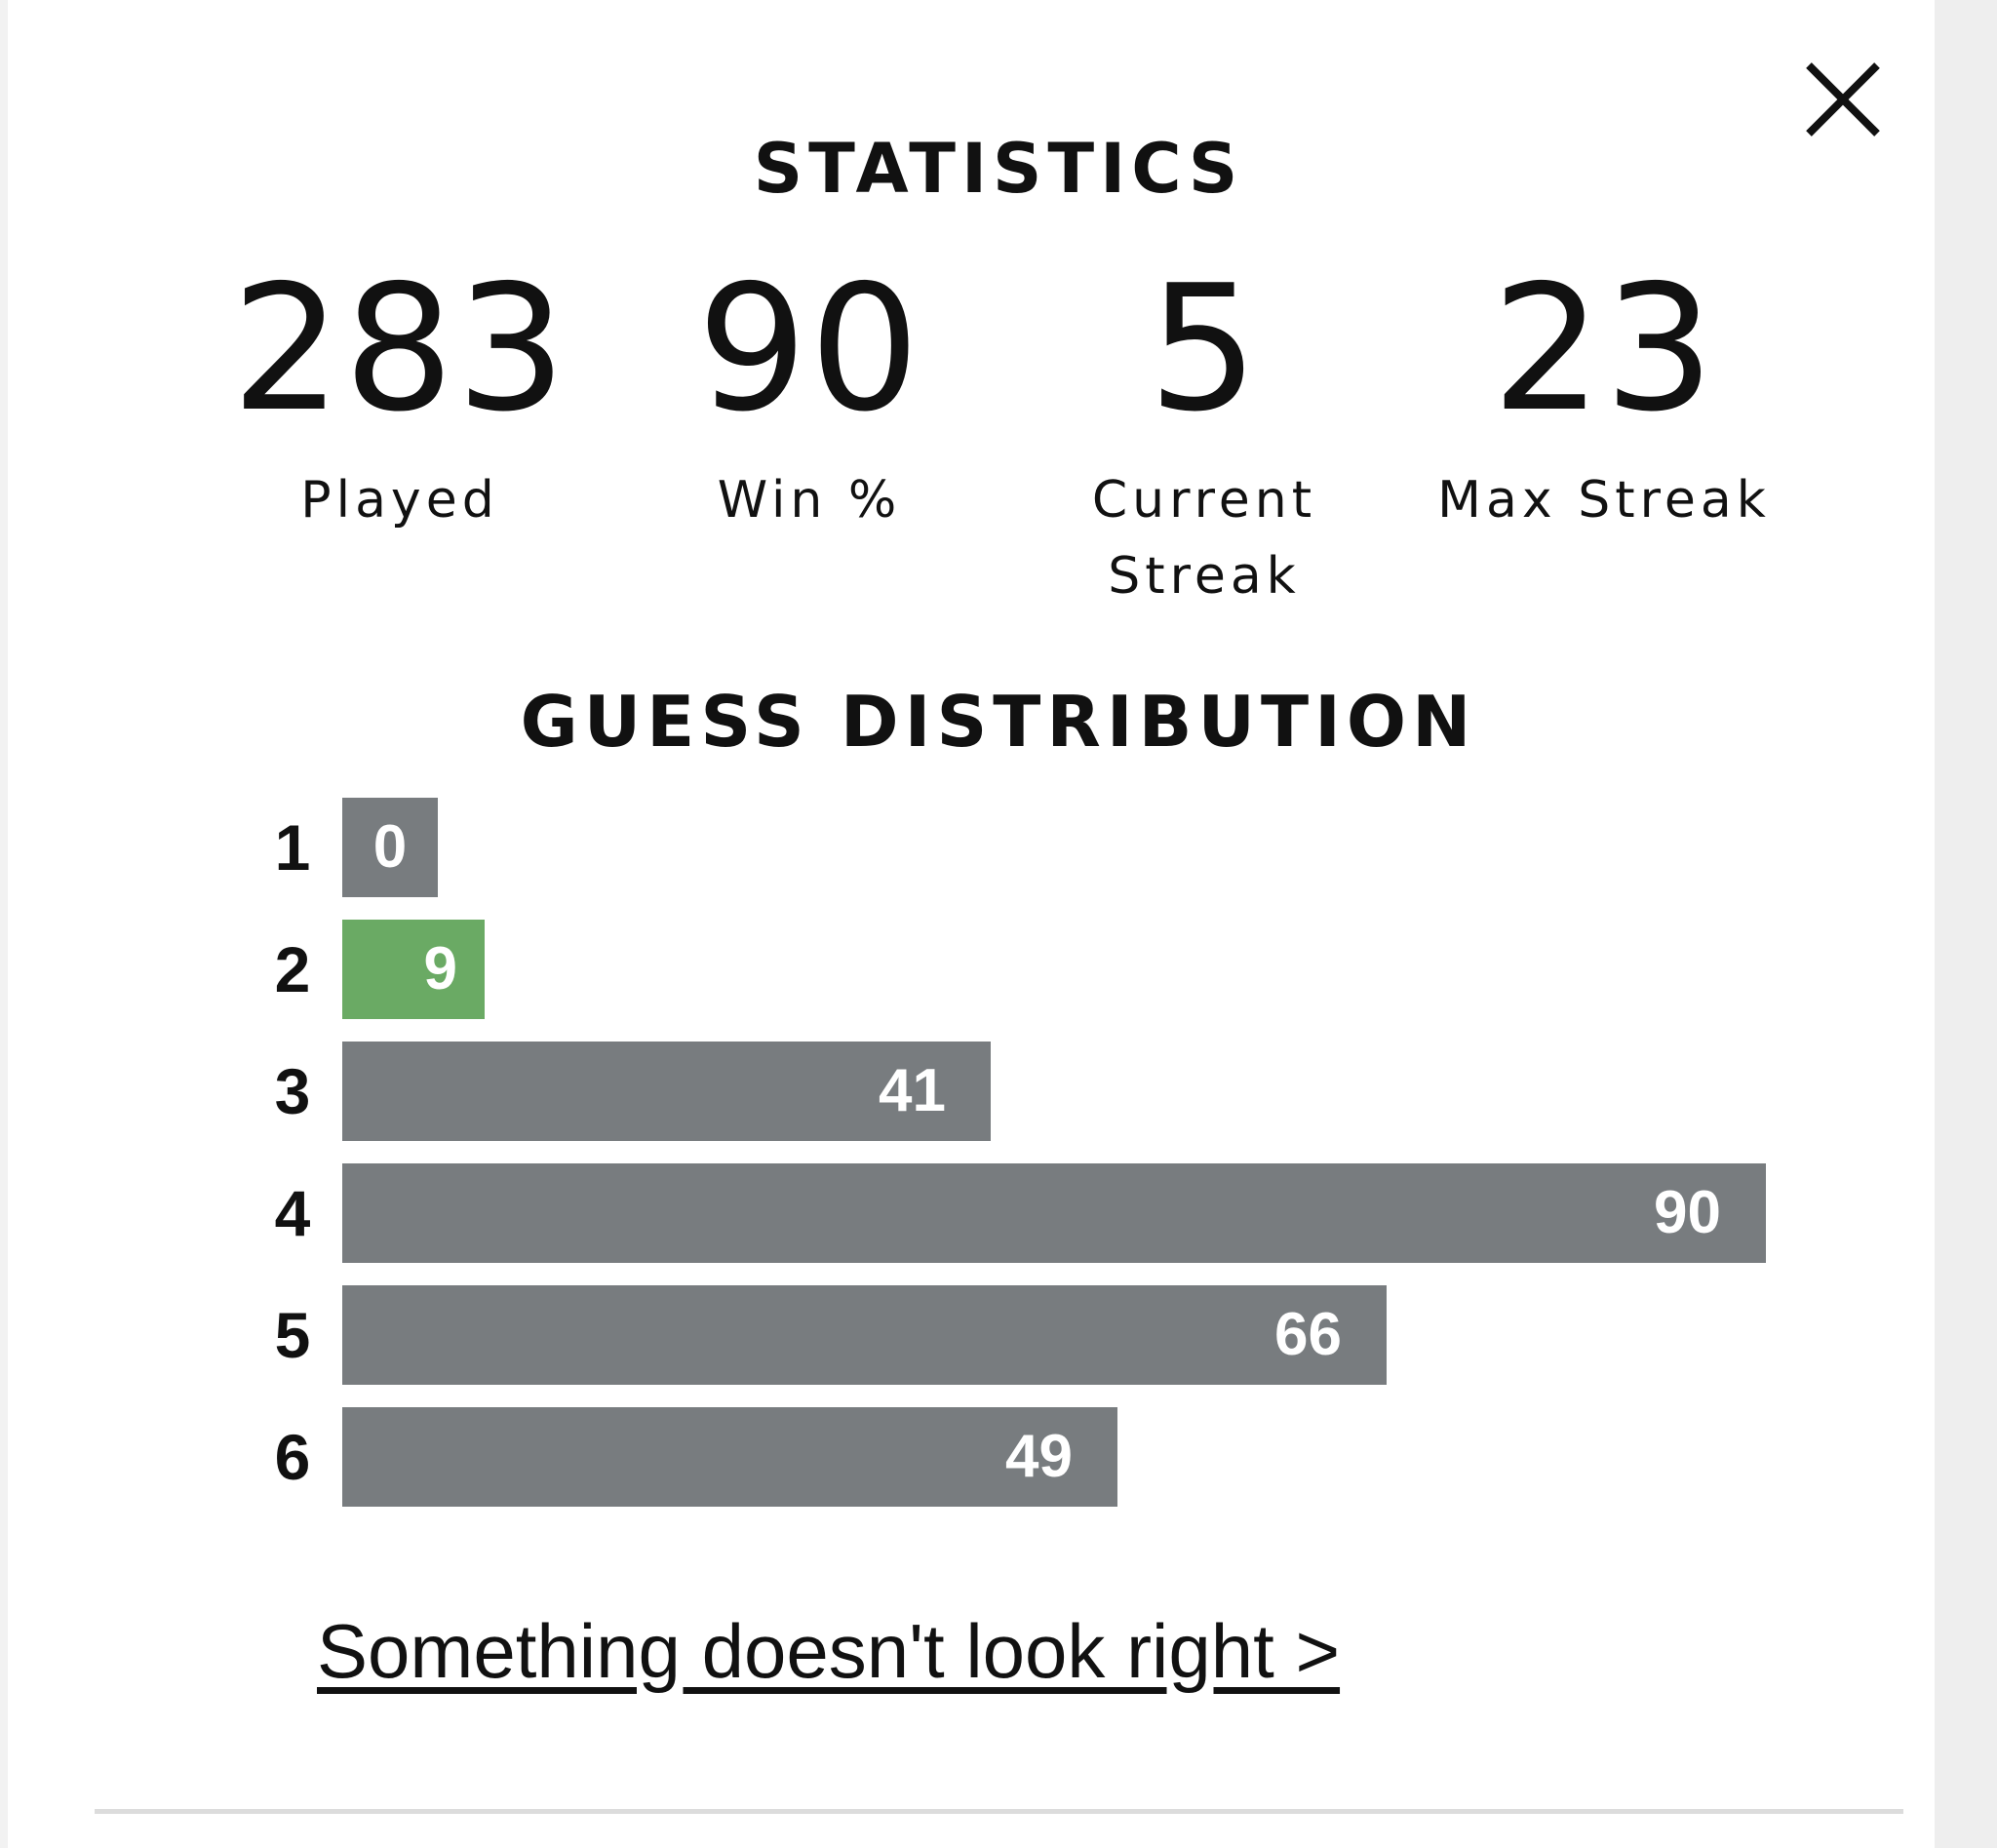 This screenshot has width=1997, height=1848. I want to click on stat-value: 23, so click(1604, 349).